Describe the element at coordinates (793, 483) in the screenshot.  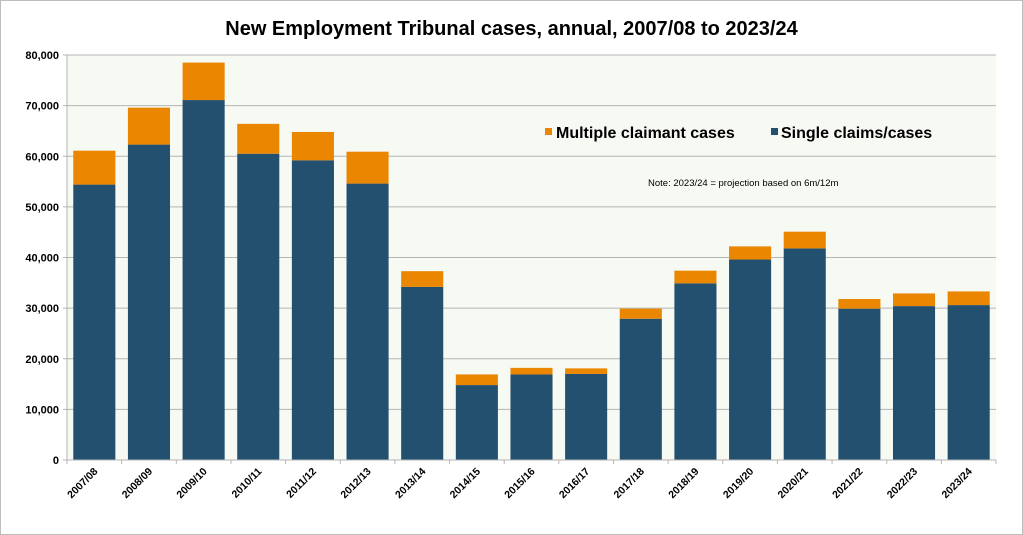
I see `x-tick-label: 2020/21` at that location.